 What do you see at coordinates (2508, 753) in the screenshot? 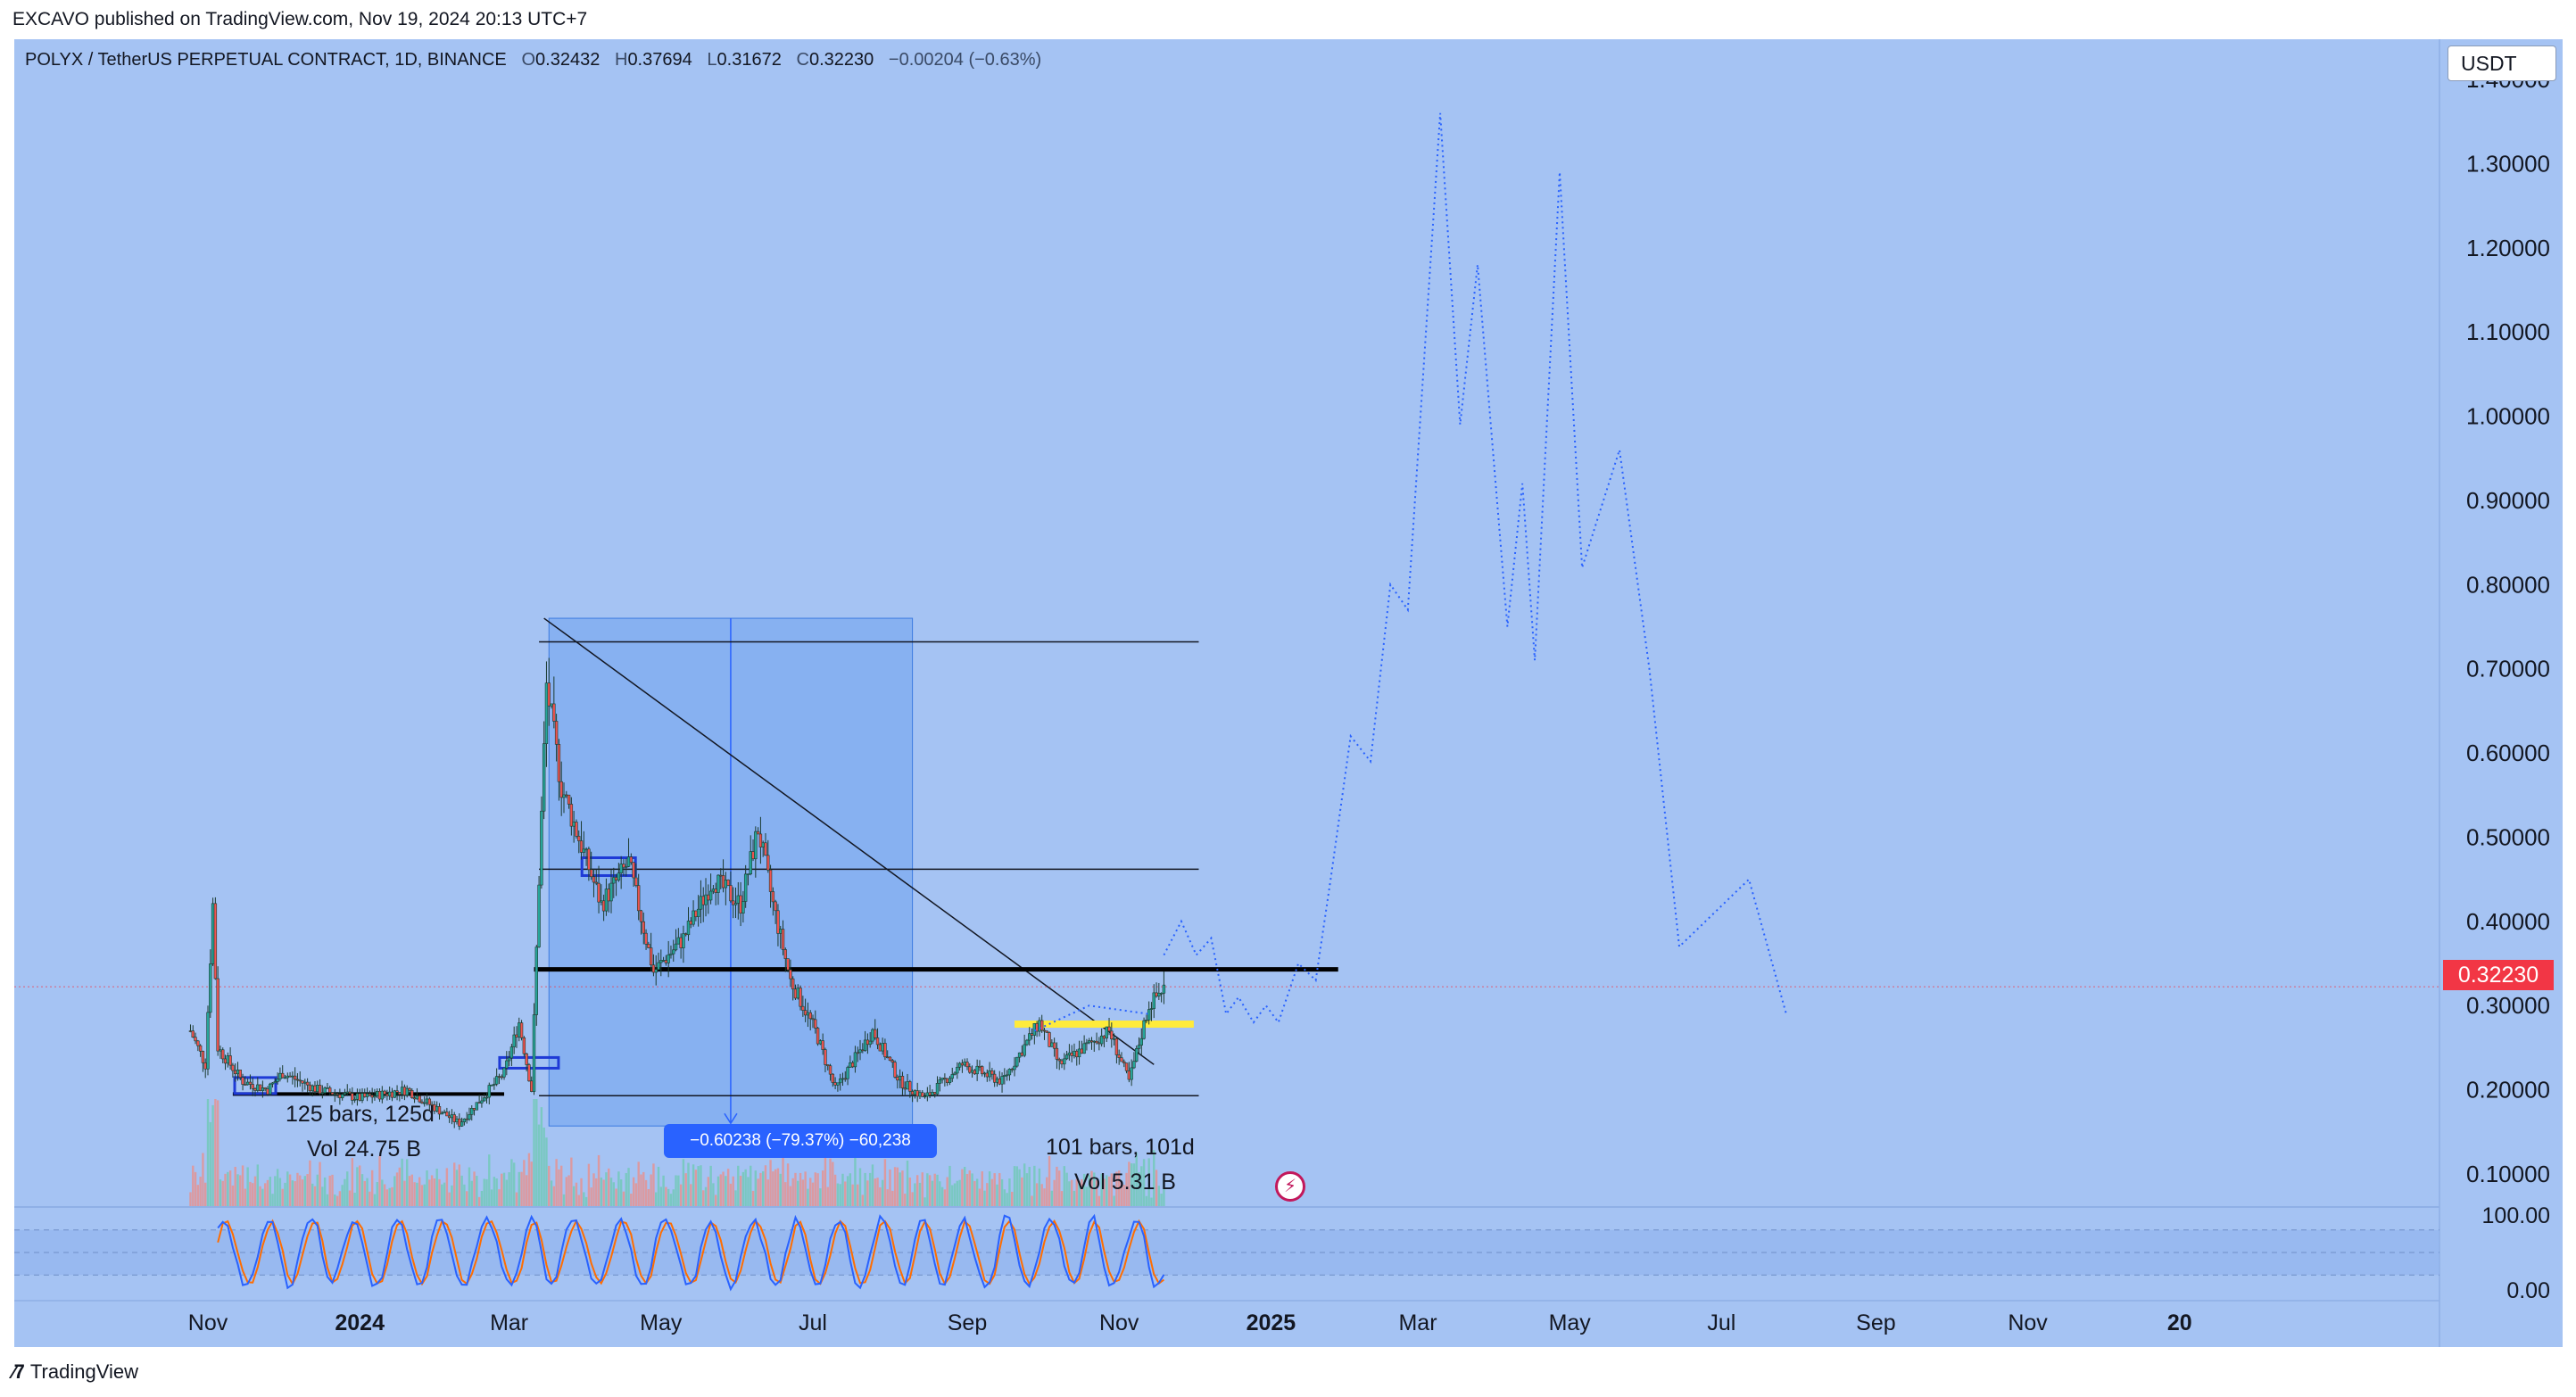
I see `y-tick-label: 0.60000` at bounding box center [2508, 753].